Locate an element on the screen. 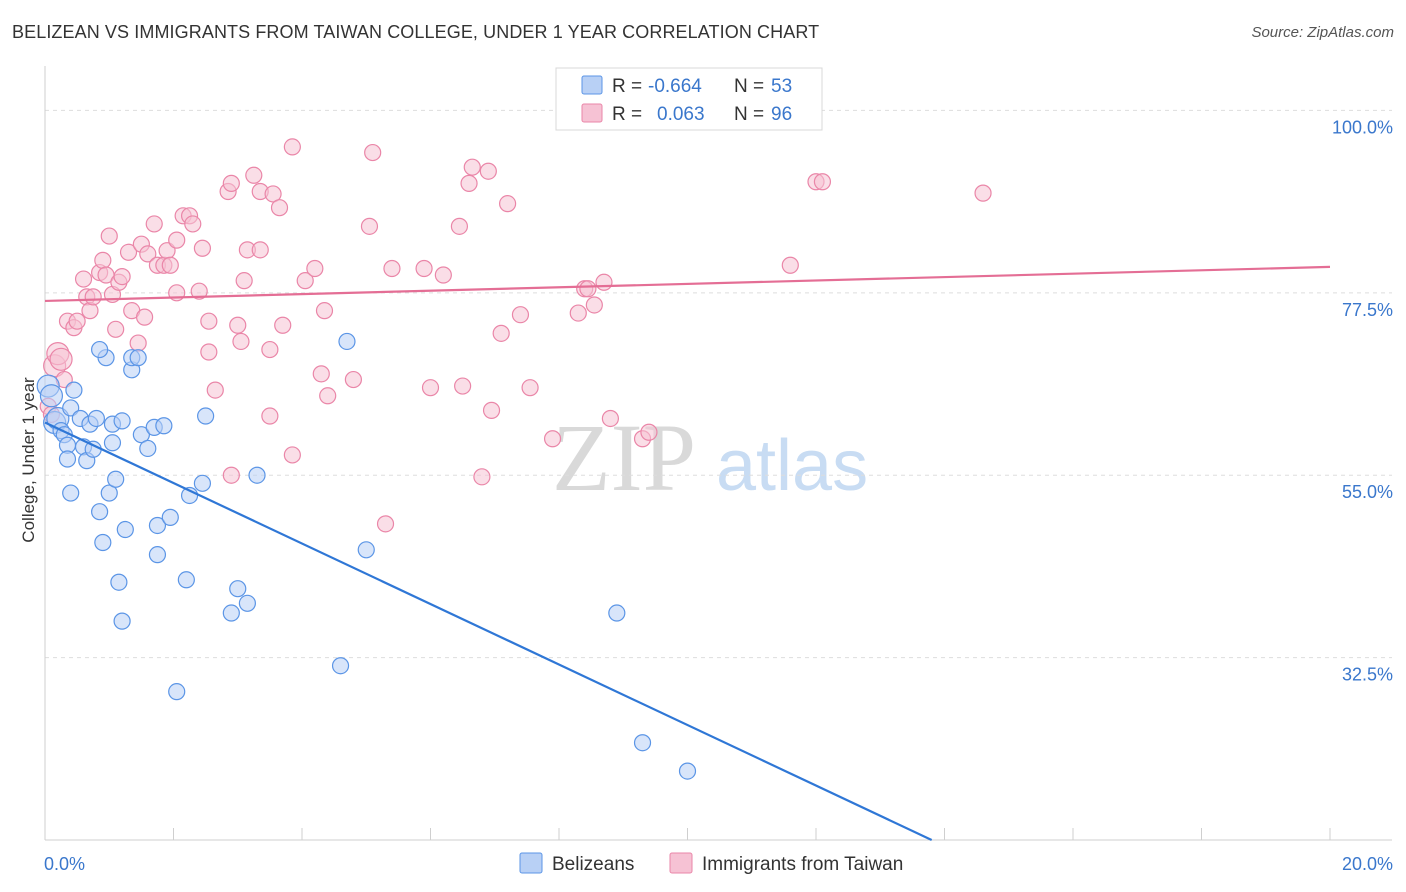 Image resolution: width=1406 pixels, height=892 pixels. y-tick-label-3: 32.5% is located at coordinates (1367, 675).